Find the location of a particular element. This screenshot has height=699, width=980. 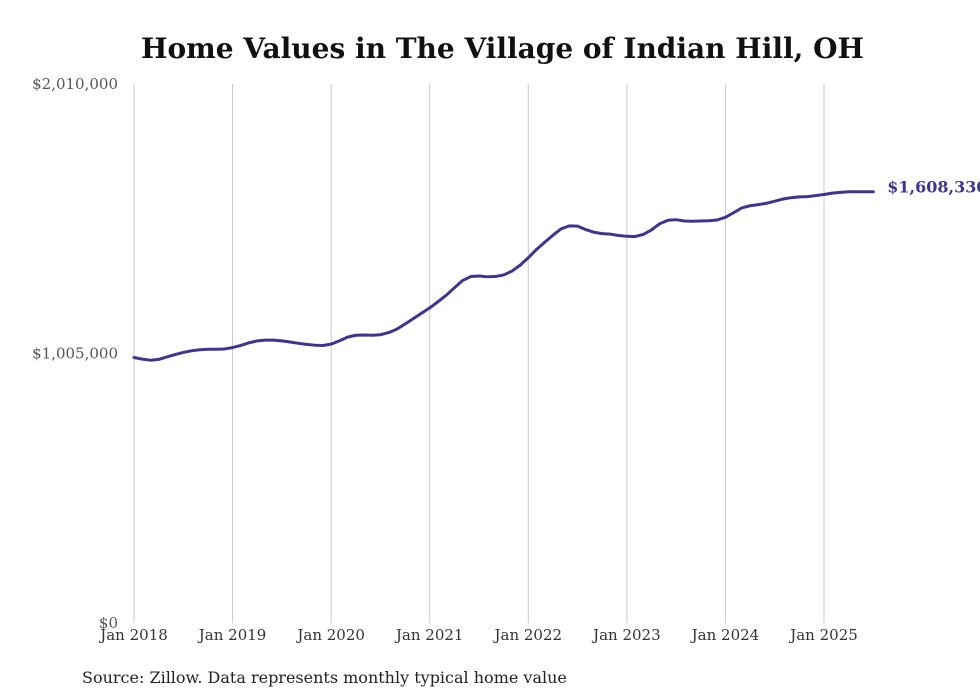

x-tick-label: Jan 2019 is located at coordinates (232, 635).